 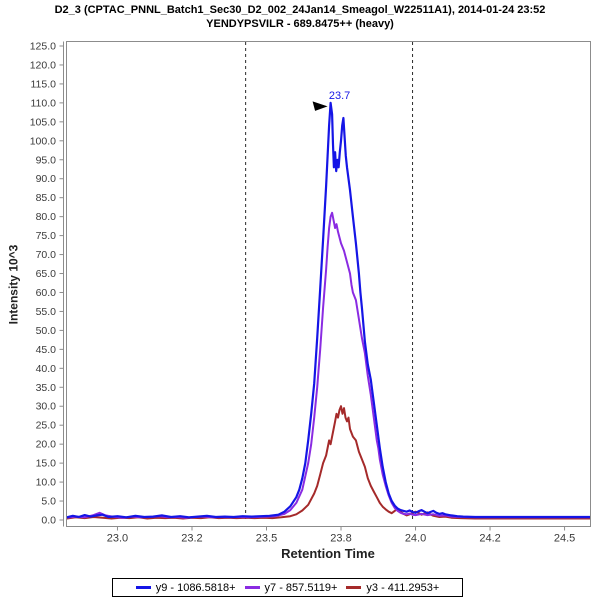 What do you see at coordinates (339, 96) in the screenshot?
I see `peak-rt-label: 23.7` at bounding box center [339, 96].